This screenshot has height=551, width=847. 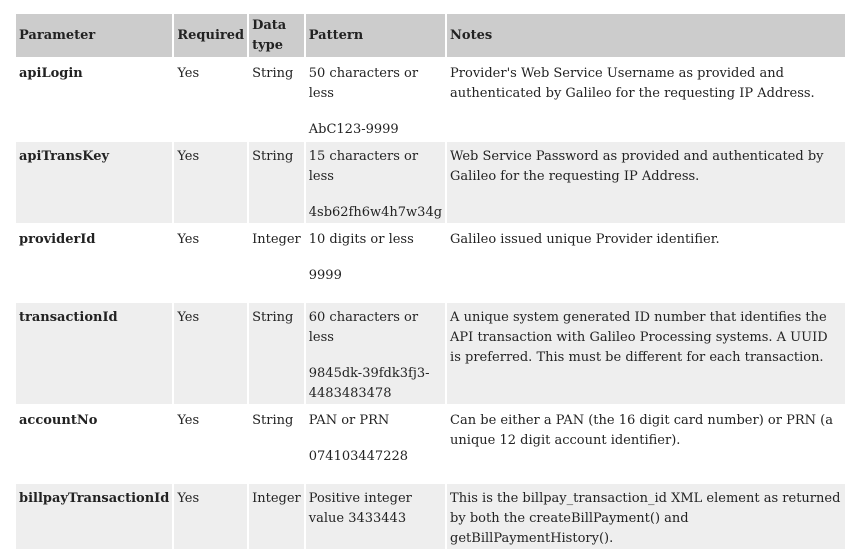 What do you see at coordinates (94, 263) in the screenshot?
I see `cell-parameter: providerId` at bounding box center [94, 263].